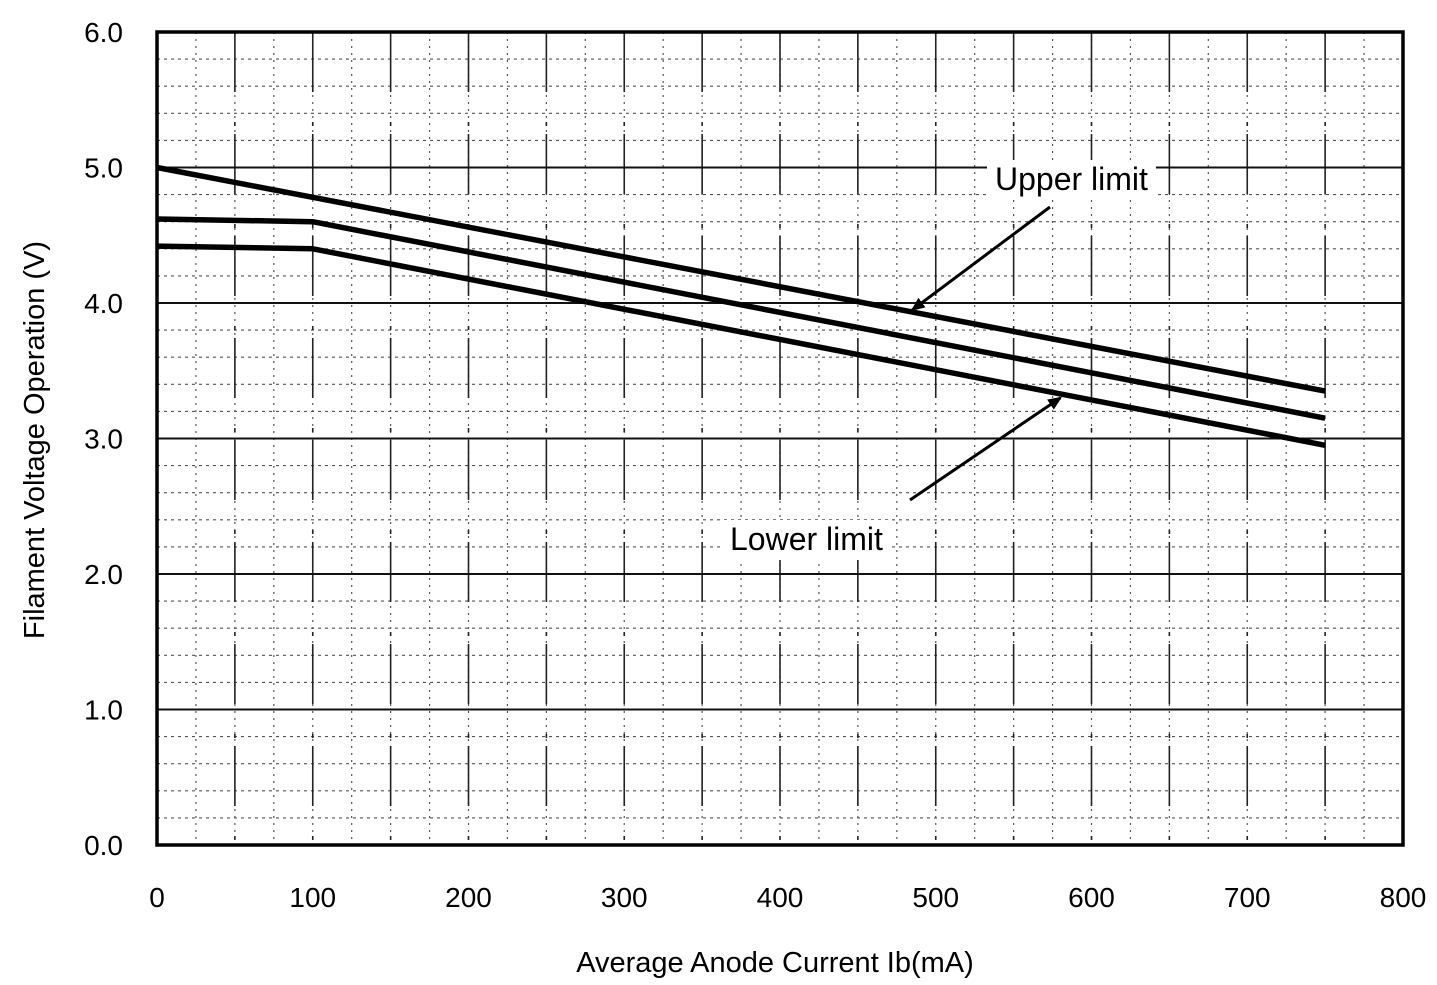  What do you see at coordinates (939, 360) in the screenshot?
I see `annotations: Upper limit Lower limit` at bounding box center [939, 360].